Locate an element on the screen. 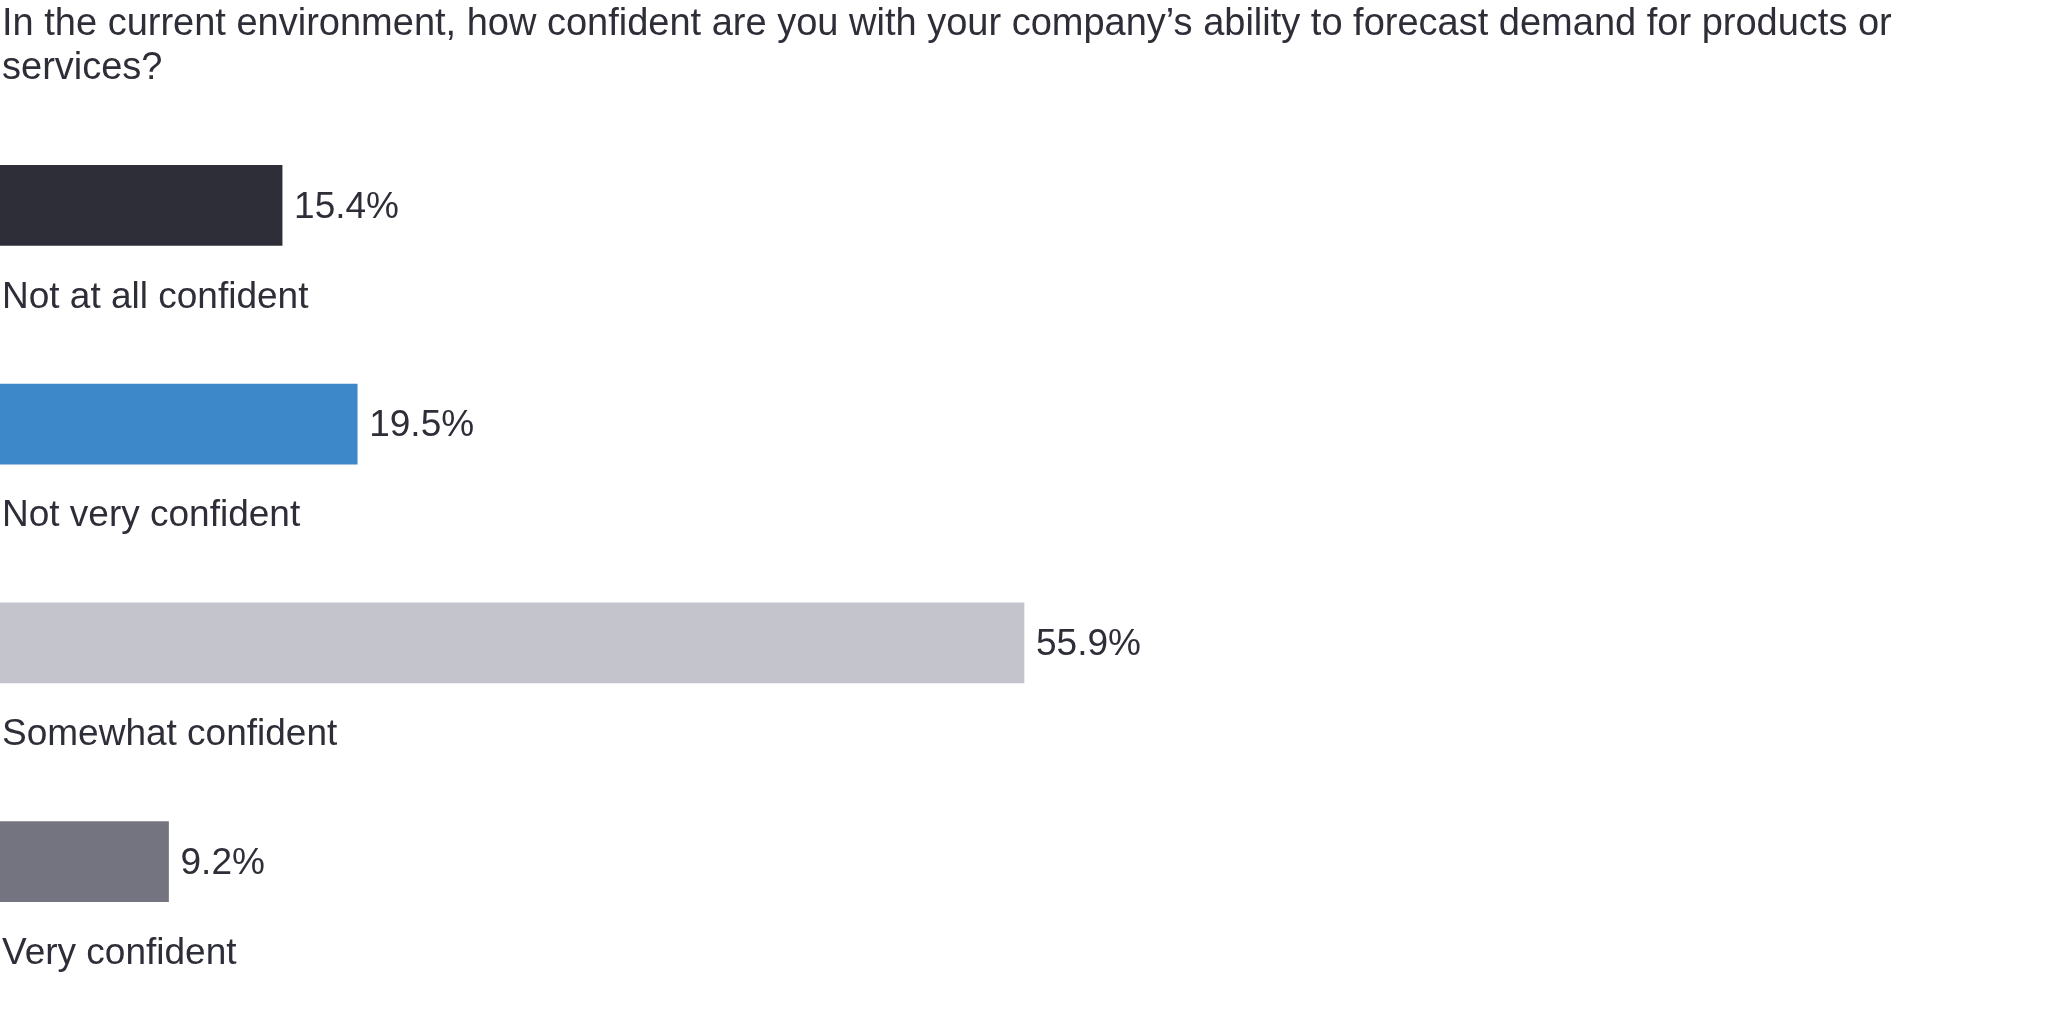  chart-title: In the current environment, how confident are you with your company’s ability to forecast demand for products or services? is located at coordinates (947, 44).